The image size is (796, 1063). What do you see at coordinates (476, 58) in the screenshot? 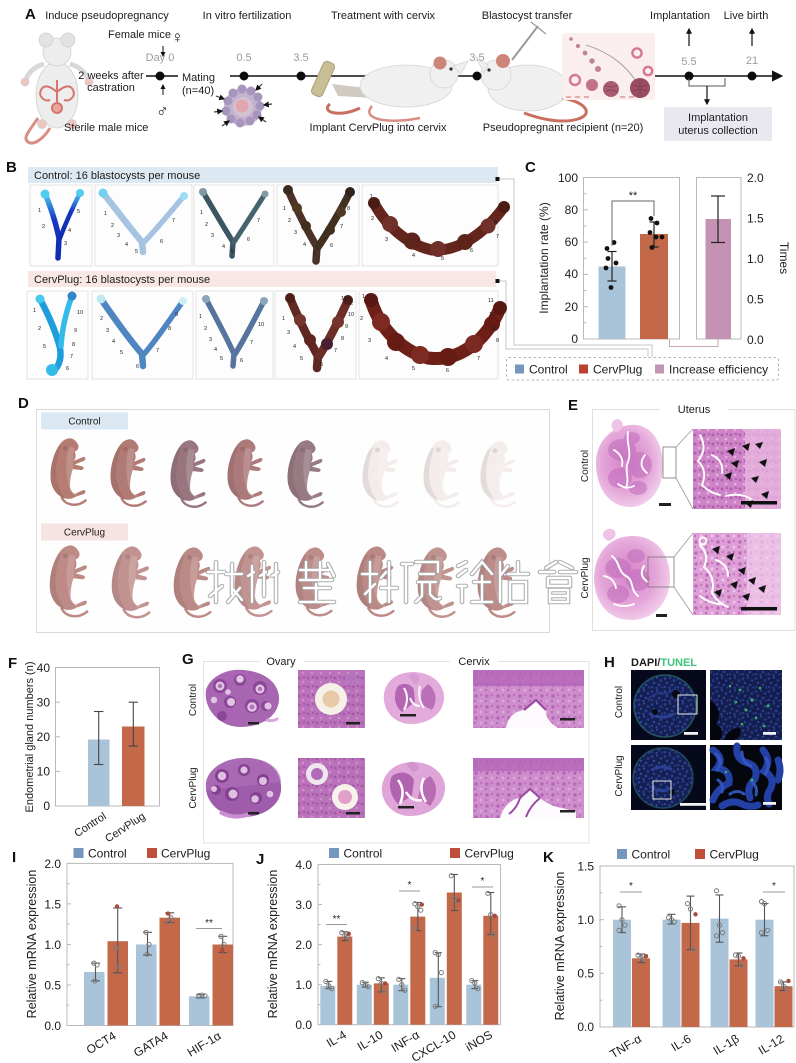
I see `svg-text: 3.5` at bounding box center [476, 58].